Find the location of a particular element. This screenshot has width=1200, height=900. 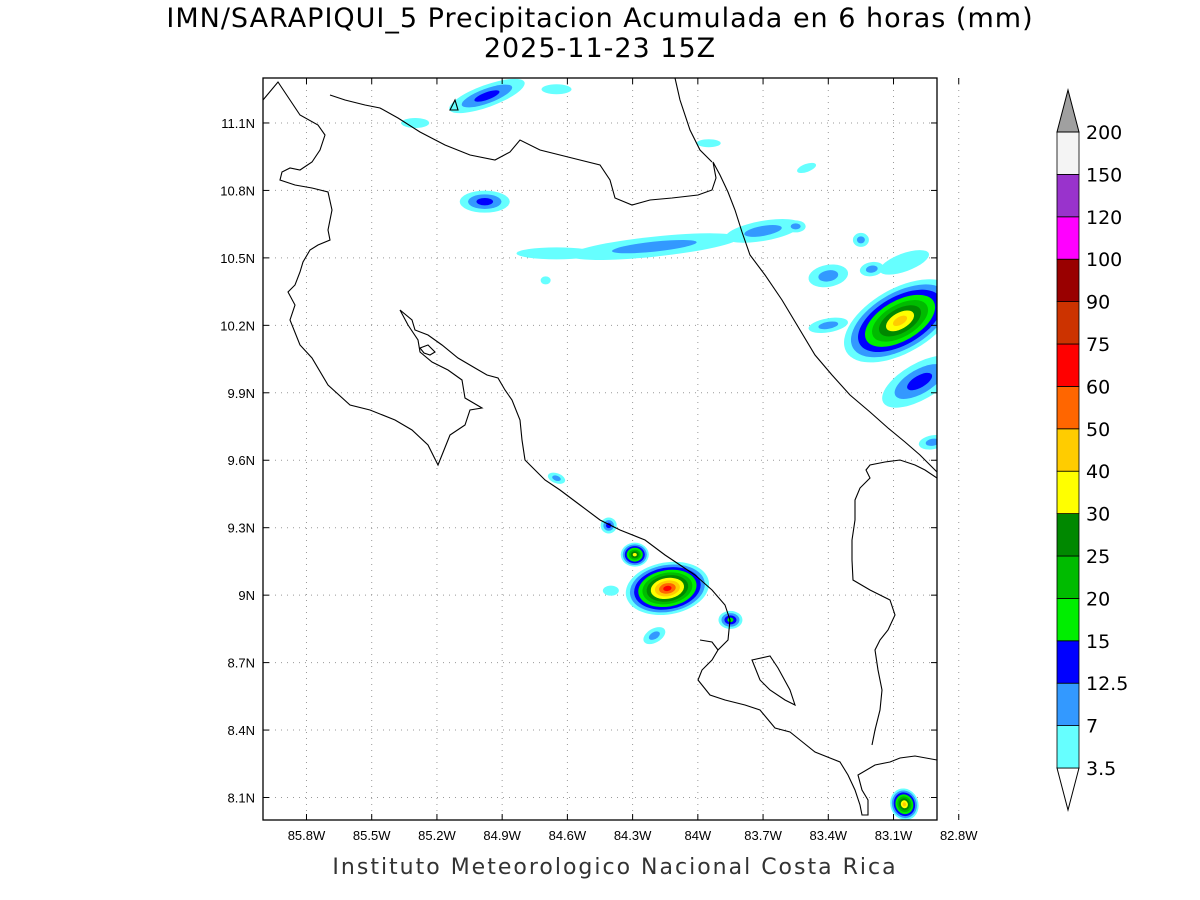

x-tick-label: 84W is located at coordinates (697, 835).